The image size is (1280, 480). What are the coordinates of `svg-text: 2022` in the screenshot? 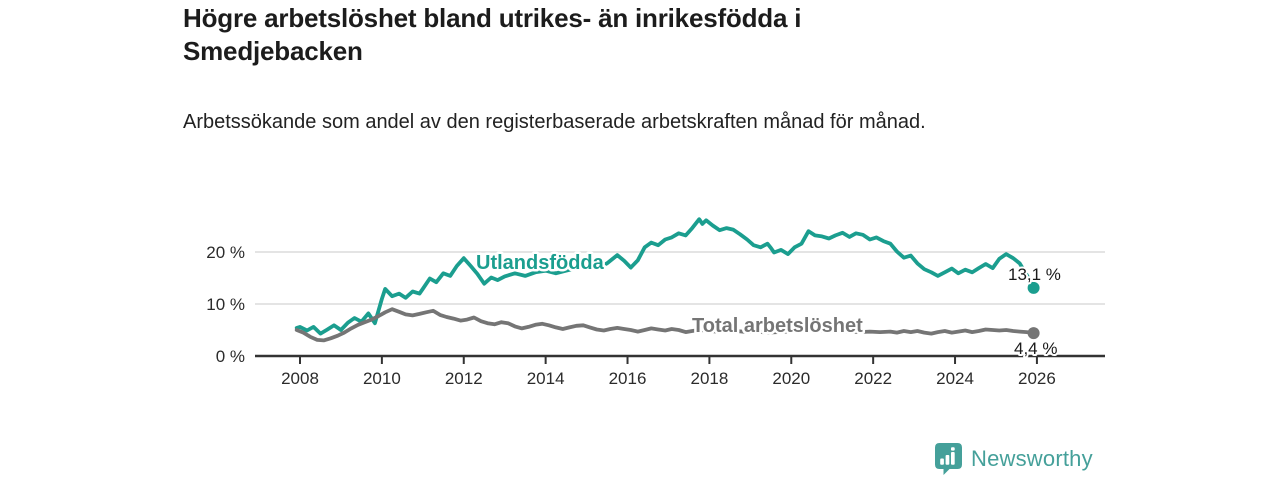 It's located at (873, 378).